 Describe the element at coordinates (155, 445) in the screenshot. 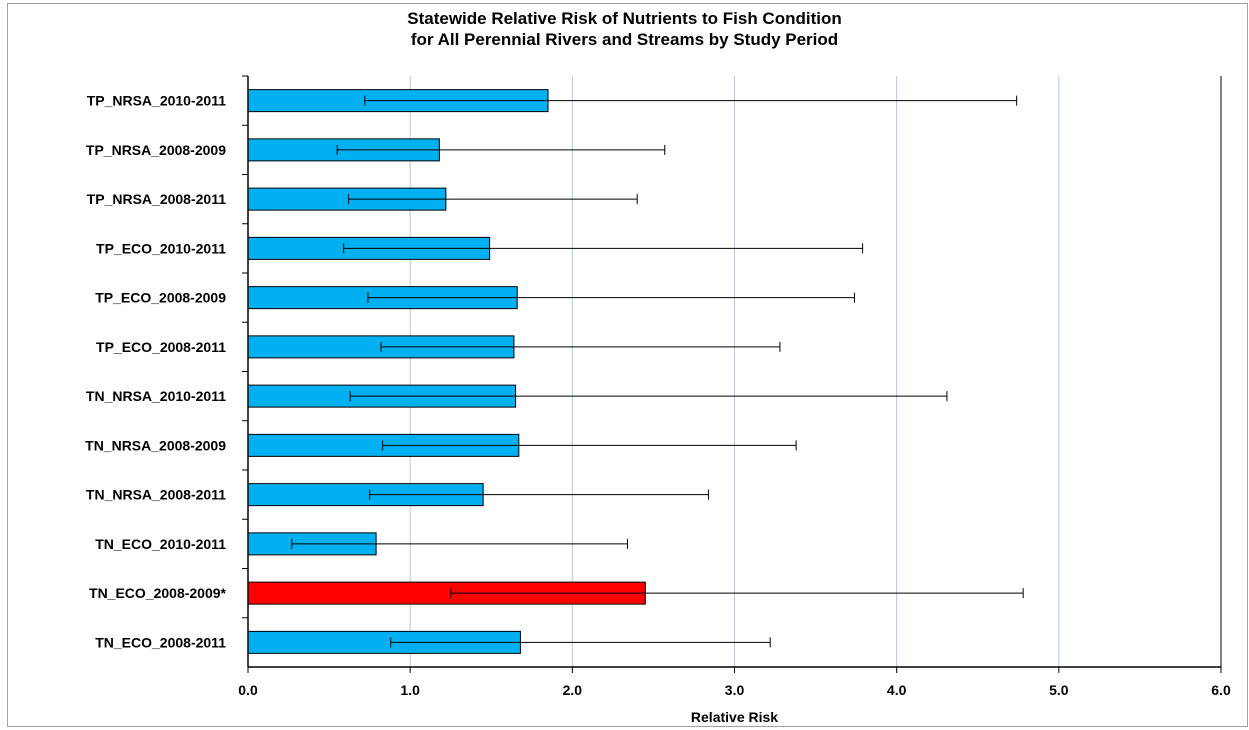

I see `category-label: TN_NRSA_2008-2009` at that location.